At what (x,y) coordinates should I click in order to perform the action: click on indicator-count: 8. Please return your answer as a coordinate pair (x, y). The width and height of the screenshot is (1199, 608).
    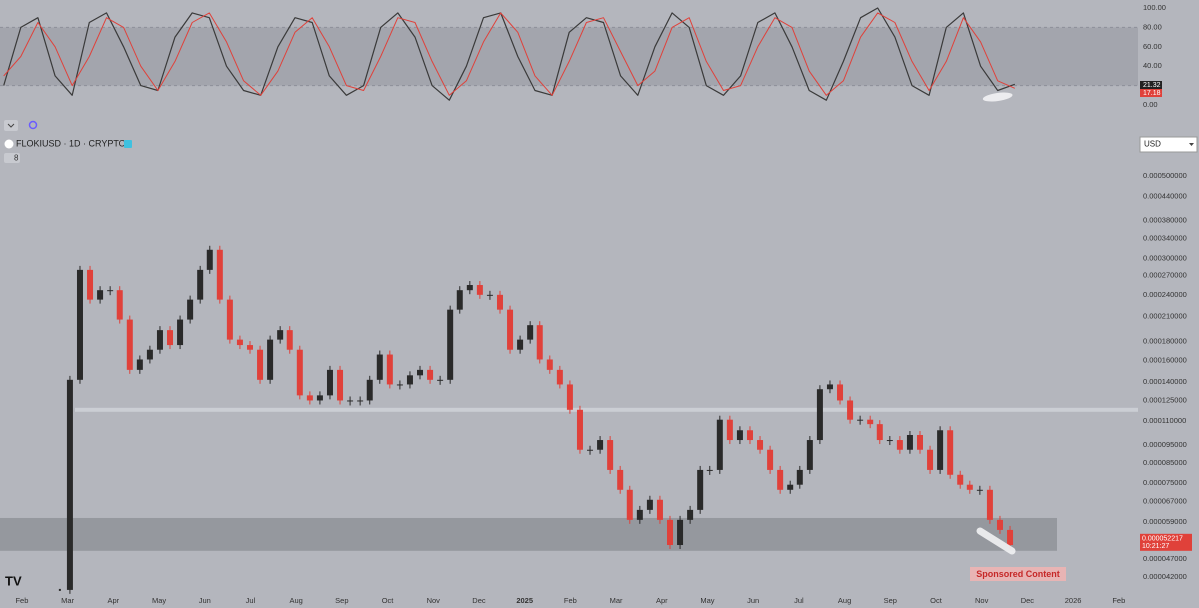
    Looking at the image, I should click on (16, 158).